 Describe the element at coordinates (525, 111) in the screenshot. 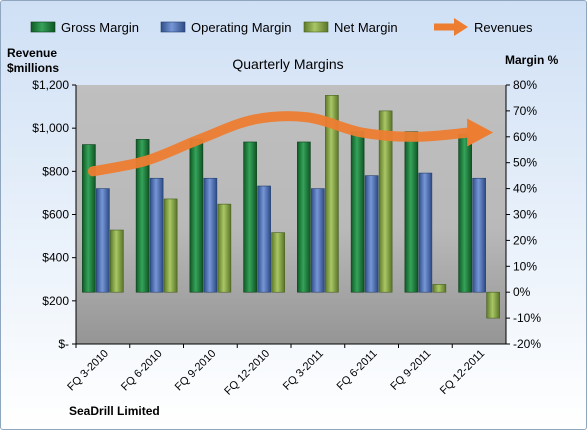

I see `right-tick-label-9: 70%` at that location.